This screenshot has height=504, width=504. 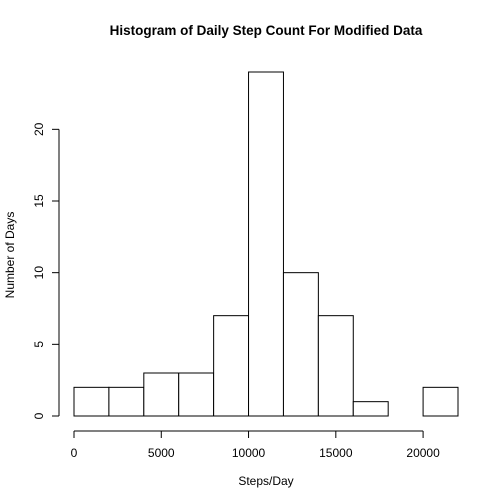 What do you see at coordinates (249, 453) in the screenshot?
I see `x-tick-label: 10000` at bounding box center [249, 453].